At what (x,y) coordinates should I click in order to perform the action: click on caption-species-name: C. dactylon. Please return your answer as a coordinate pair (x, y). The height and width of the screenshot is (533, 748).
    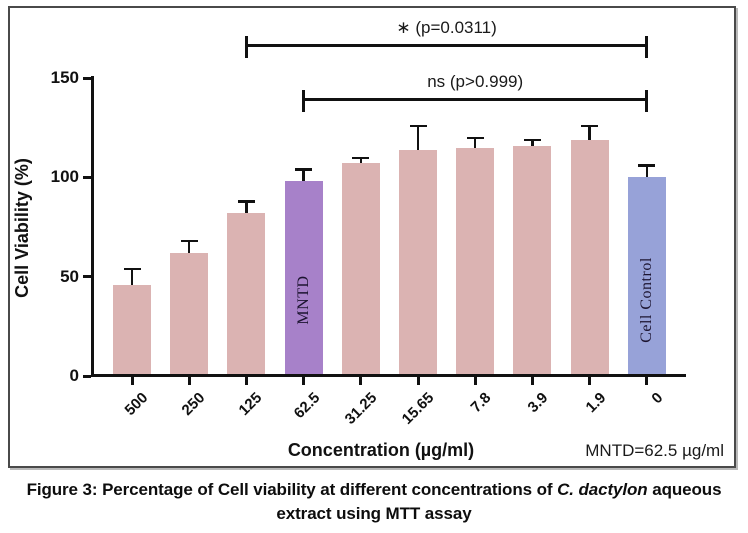
    Looking at the image, I should click on (602, 489).